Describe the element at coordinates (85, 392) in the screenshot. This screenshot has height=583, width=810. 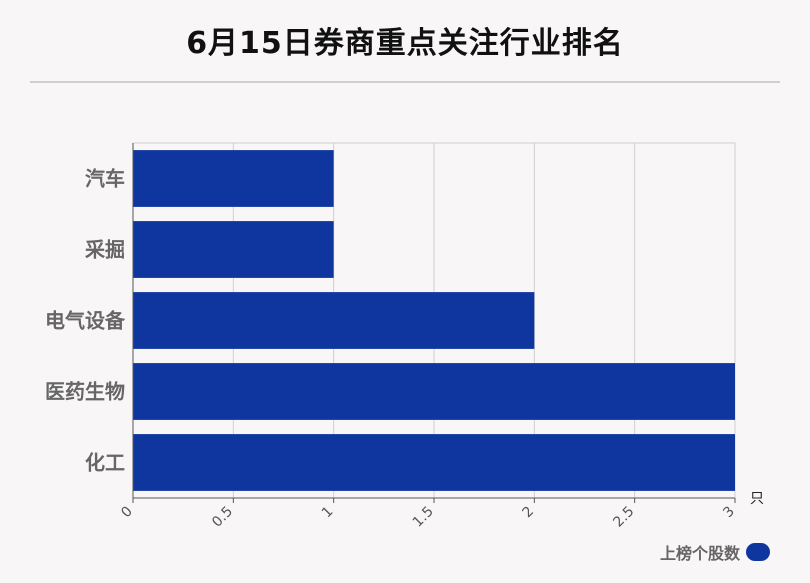
I see `y-tick-label: 医药生物` at that location.